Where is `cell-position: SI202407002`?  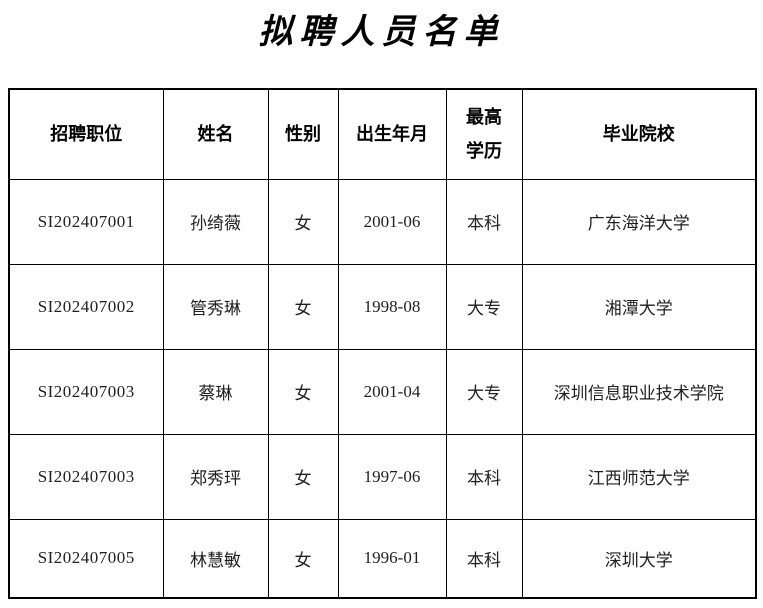 cell-position: SI202407002 is located at coordinates (86, 306).